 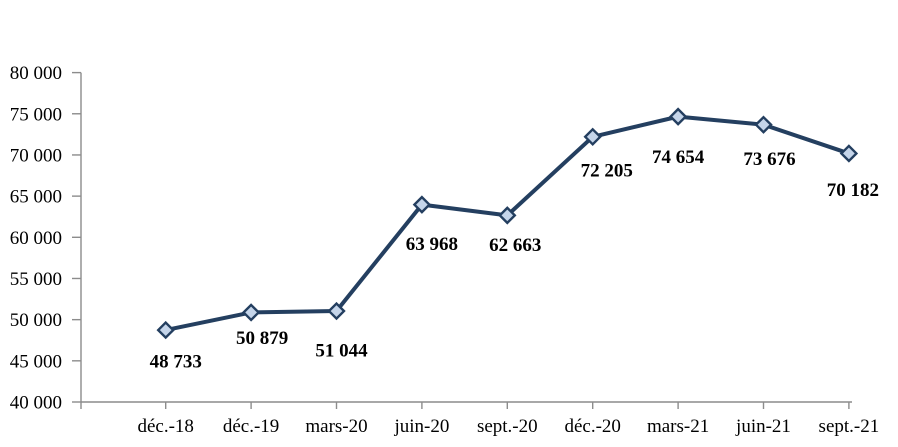 What do you see at coordinates (515, 245) in the screenshot?
I see `data-point-label: 62 663` at bounding box center [515, 245].